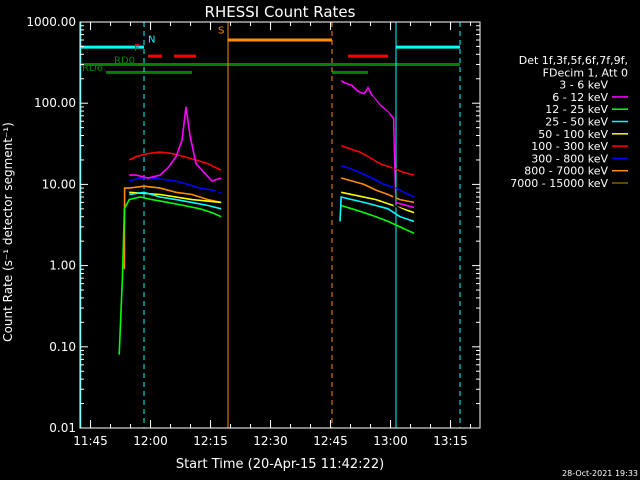  Describe the element at coordinates (580, 97) in the screenshot. I see `legend-entry-label: 6 - 12 keV` at that location.